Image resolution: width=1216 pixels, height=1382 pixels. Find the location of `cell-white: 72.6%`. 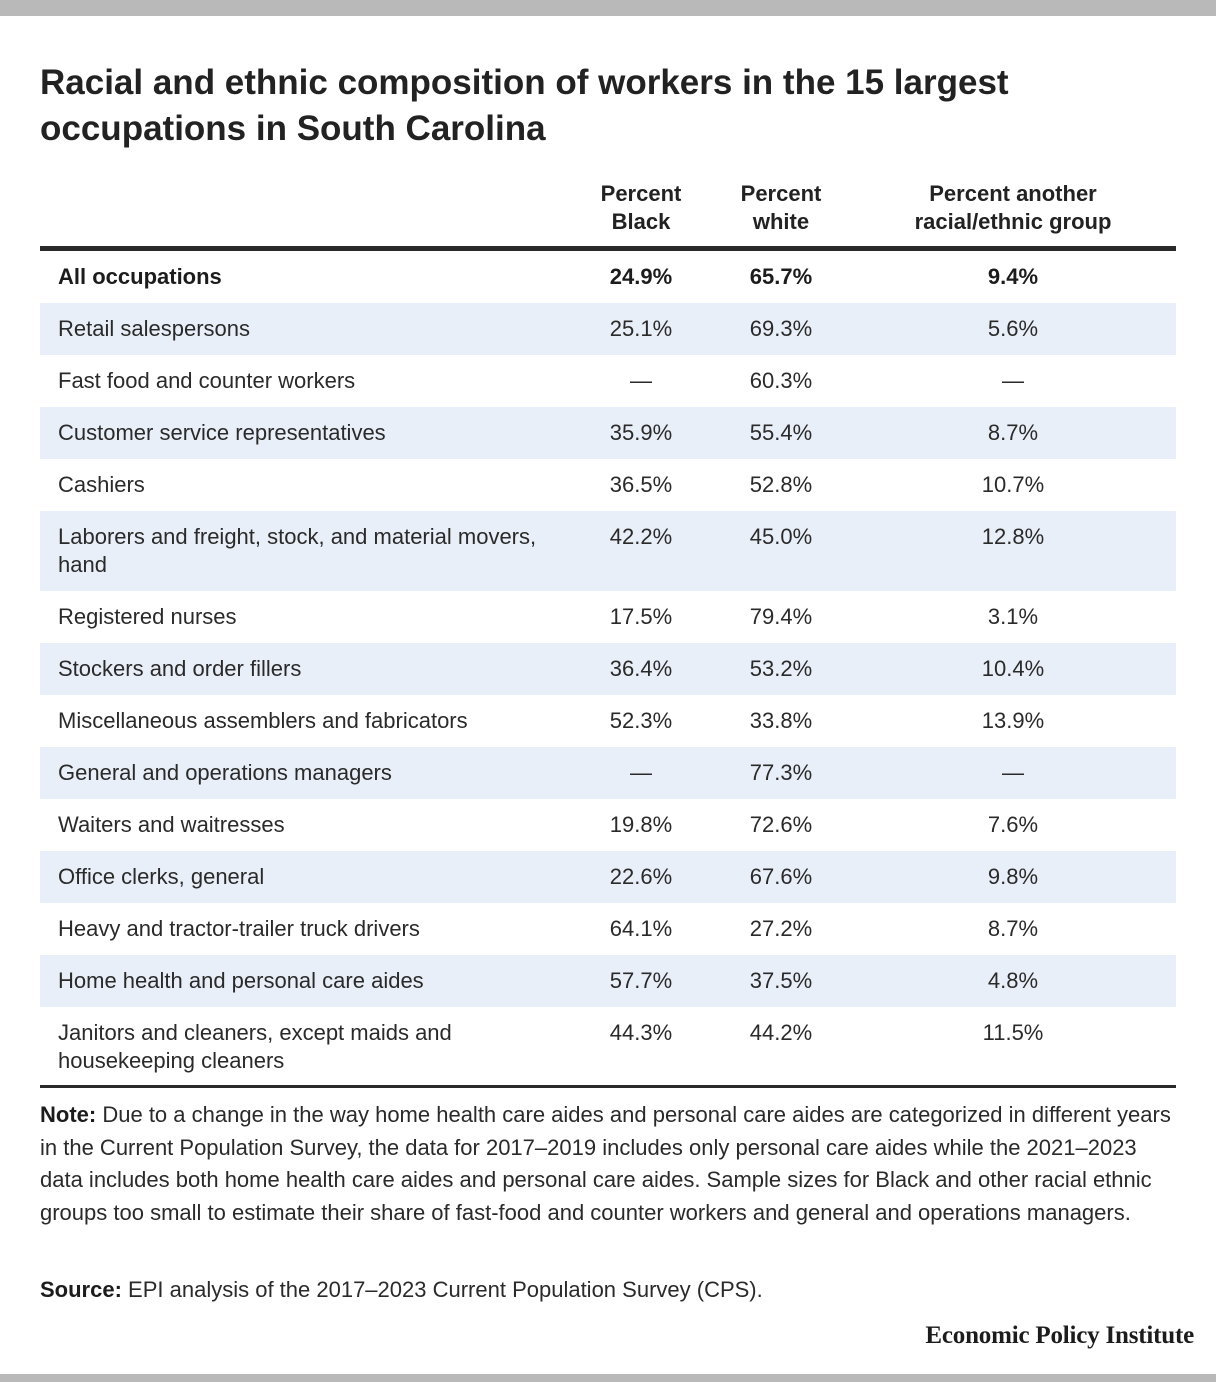

cell-white: 72.6% is located at coordinates (781, 824).